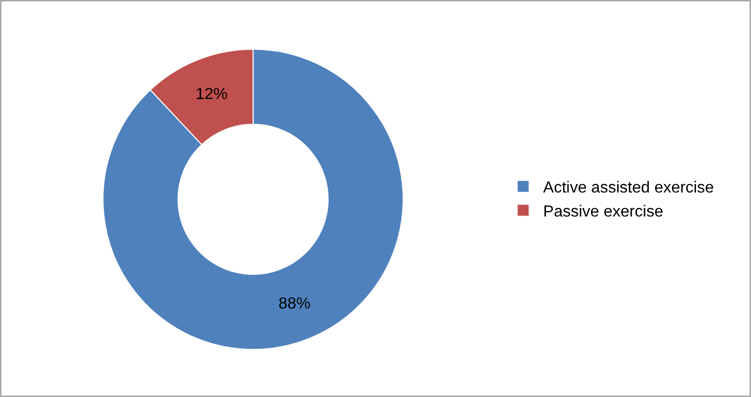 This screenshot has width=751, height=397. I want to click on legend-label: Active assisted exercise, so click(628, 188).